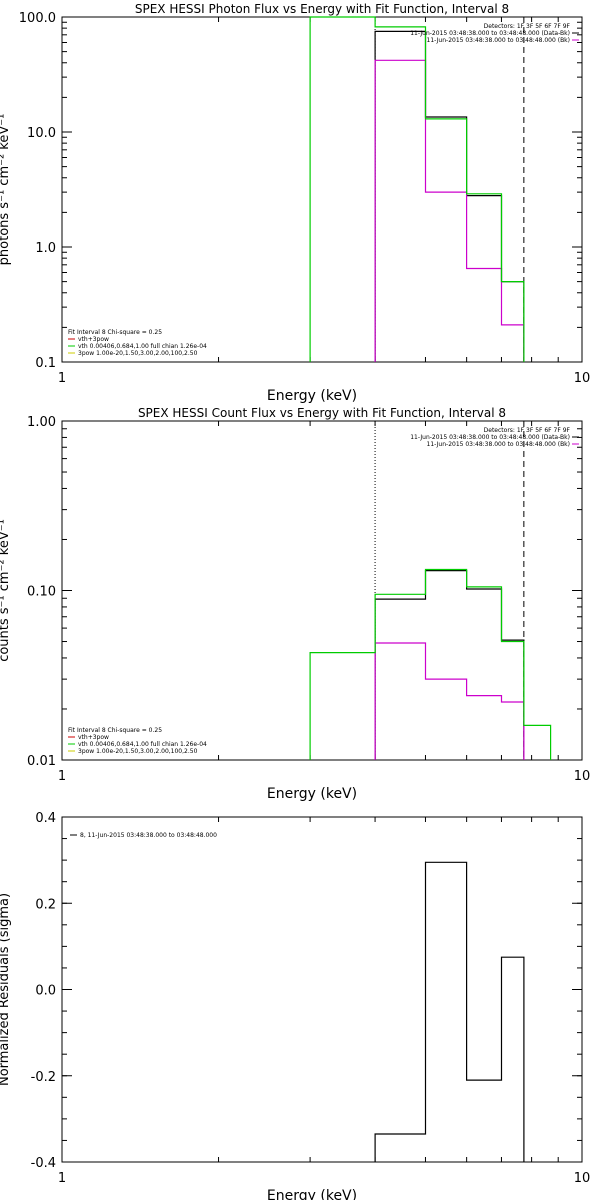 The image size is (600, 1200). Describe the element at coordinates (45, 248) in the screenshot. I see `y-tick-label: 1.0` at that location.